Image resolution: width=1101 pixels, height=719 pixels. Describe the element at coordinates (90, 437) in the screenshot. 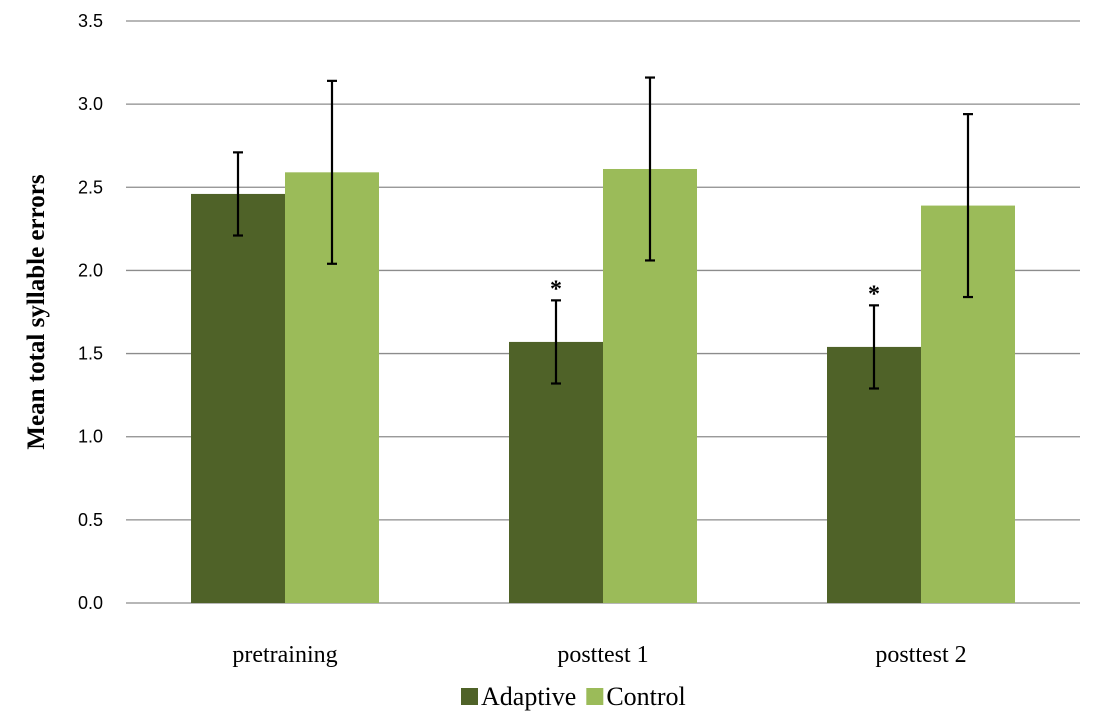

I see `y-tick-label: 1.0` at that location.